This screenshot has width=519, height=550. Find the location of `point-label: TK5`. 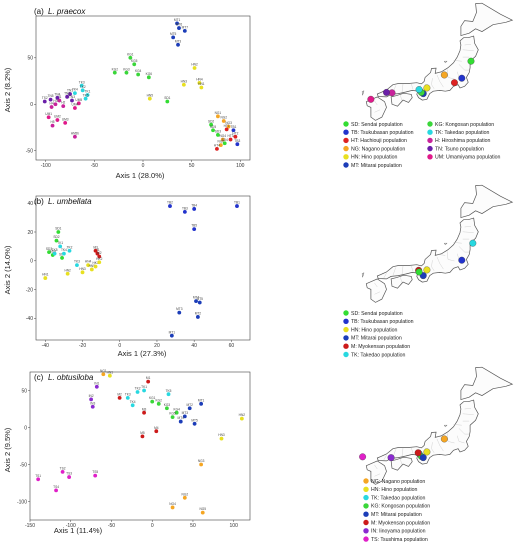

point-label: TK5 is located at coordinates (86, 95).